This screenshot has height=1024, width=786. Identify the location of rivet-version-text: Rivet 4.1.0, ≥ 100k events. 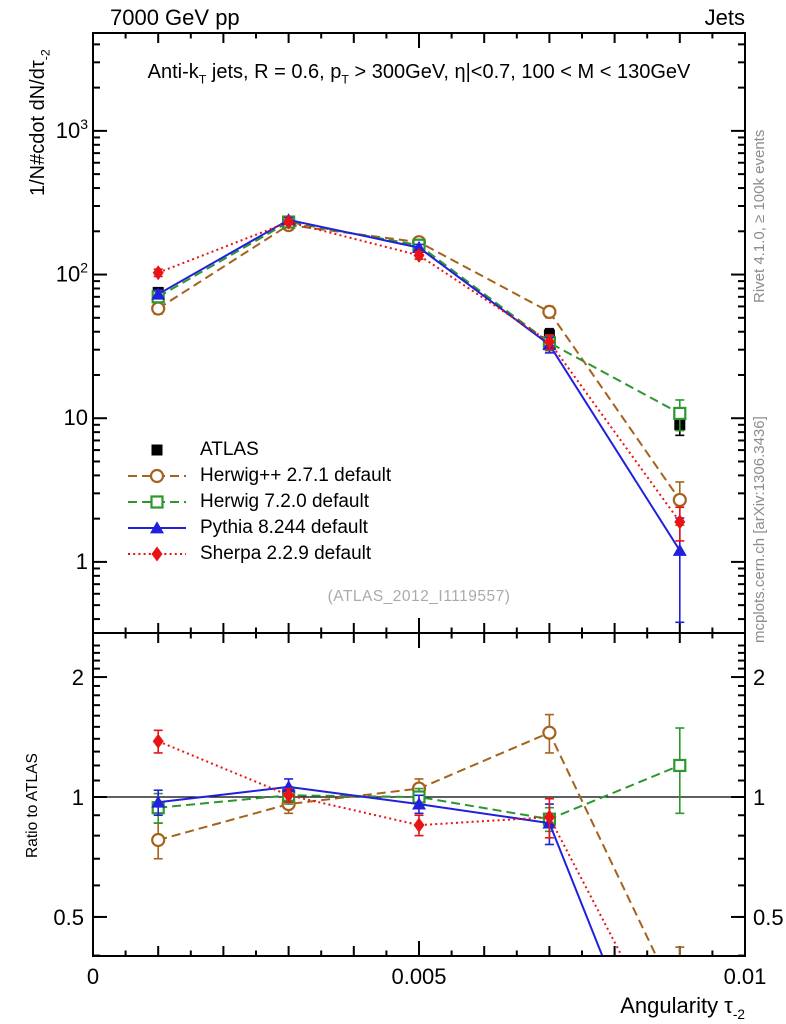
(759, 216).